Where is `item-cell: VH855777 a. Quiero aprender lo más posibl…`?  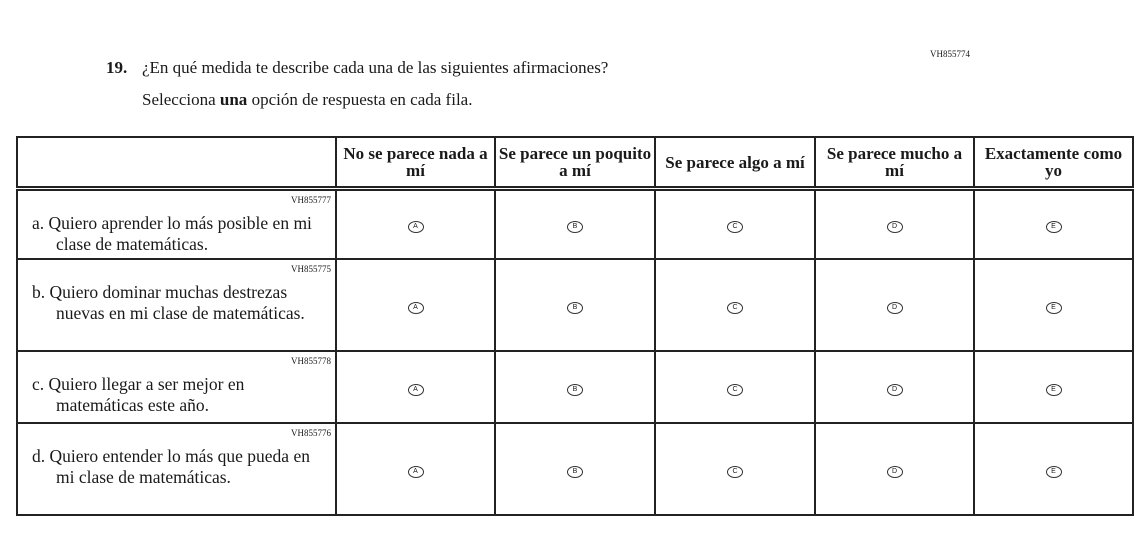
item-cell: VH855777 a. Quiero aprender lo más posibl… is located at coordinates (176, 223).